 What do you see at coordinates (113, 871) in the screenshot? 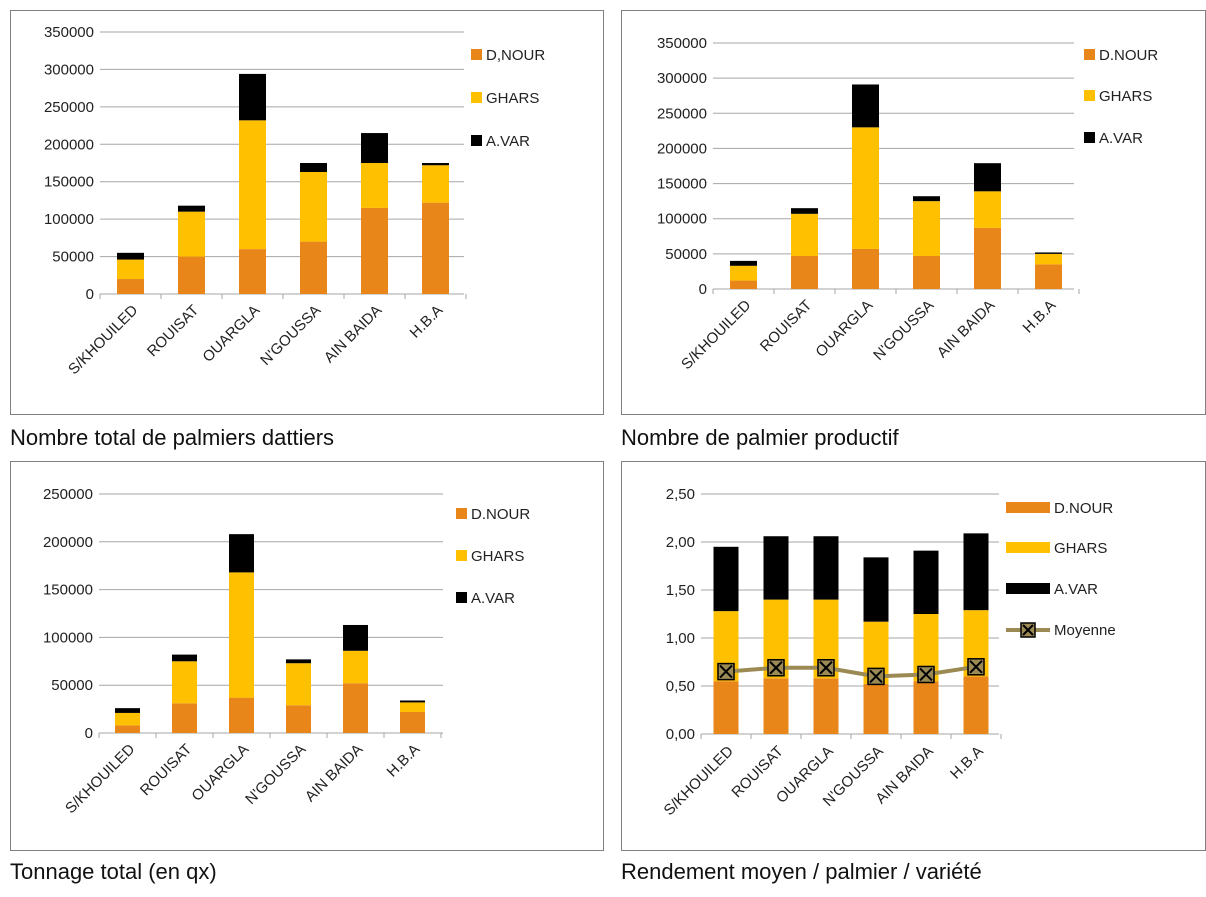
I see `chart-caption: Tonnage total (en qx)` at bounding box center [113, 871].